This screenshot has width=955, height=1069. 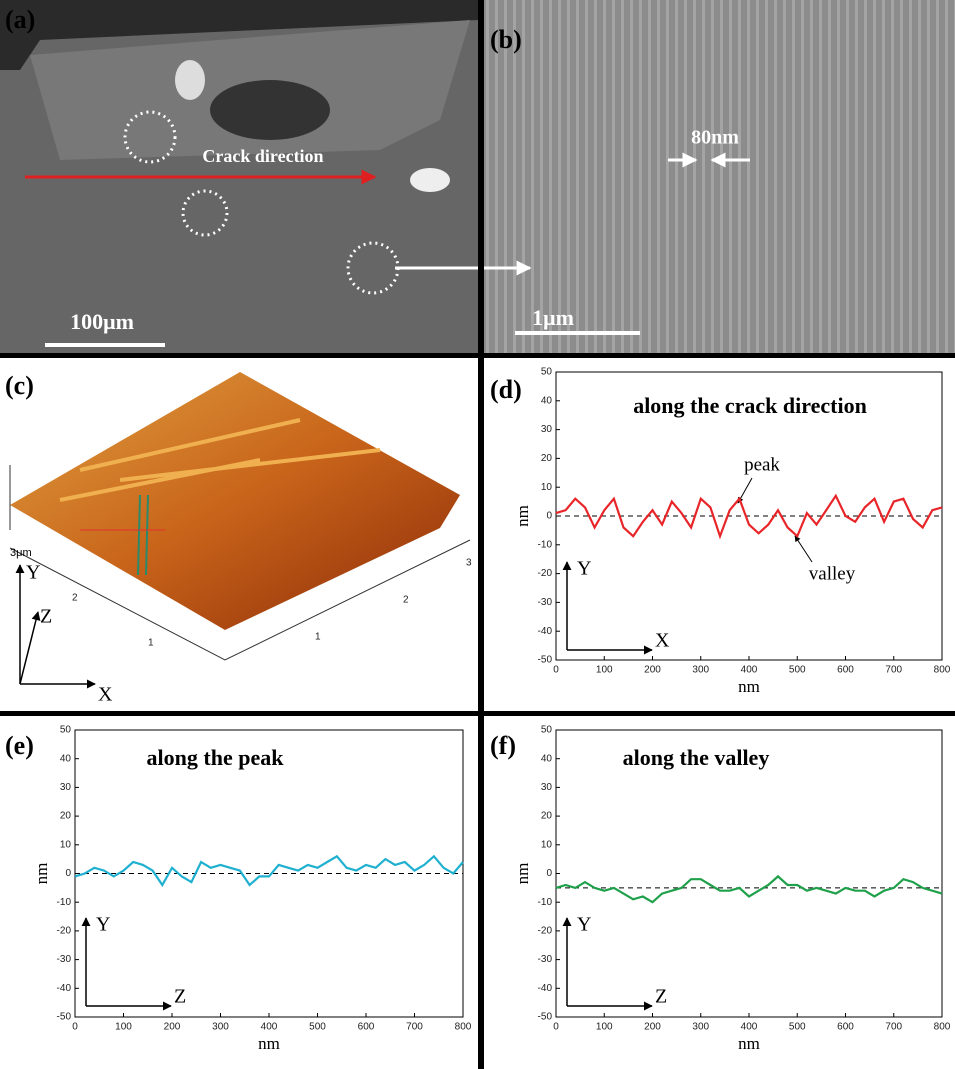 I want to click on panel-label: (a), so click(x=20, y=19).